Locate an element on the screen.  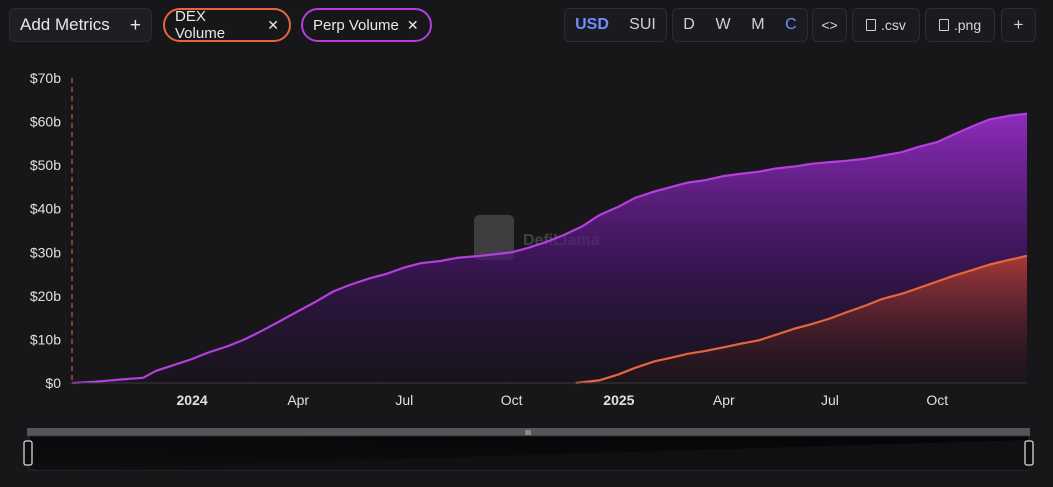
grip-icon: III is located at coordinates (528, 433).